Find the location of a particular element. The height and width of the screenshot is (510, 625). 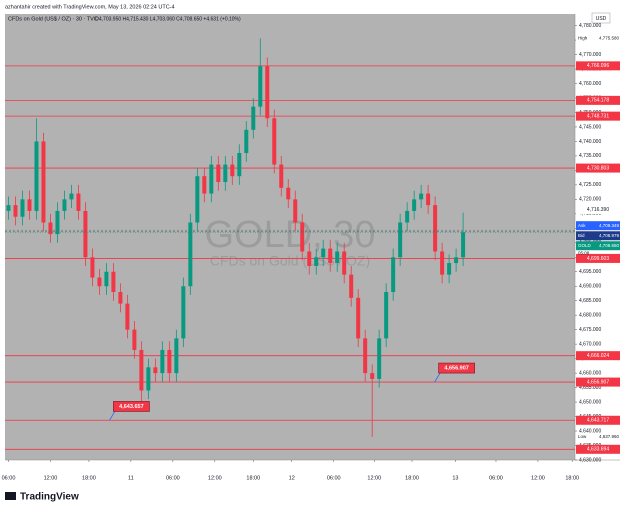

y-tick-label: 4,735.000 is located at coordinates (590, 156).